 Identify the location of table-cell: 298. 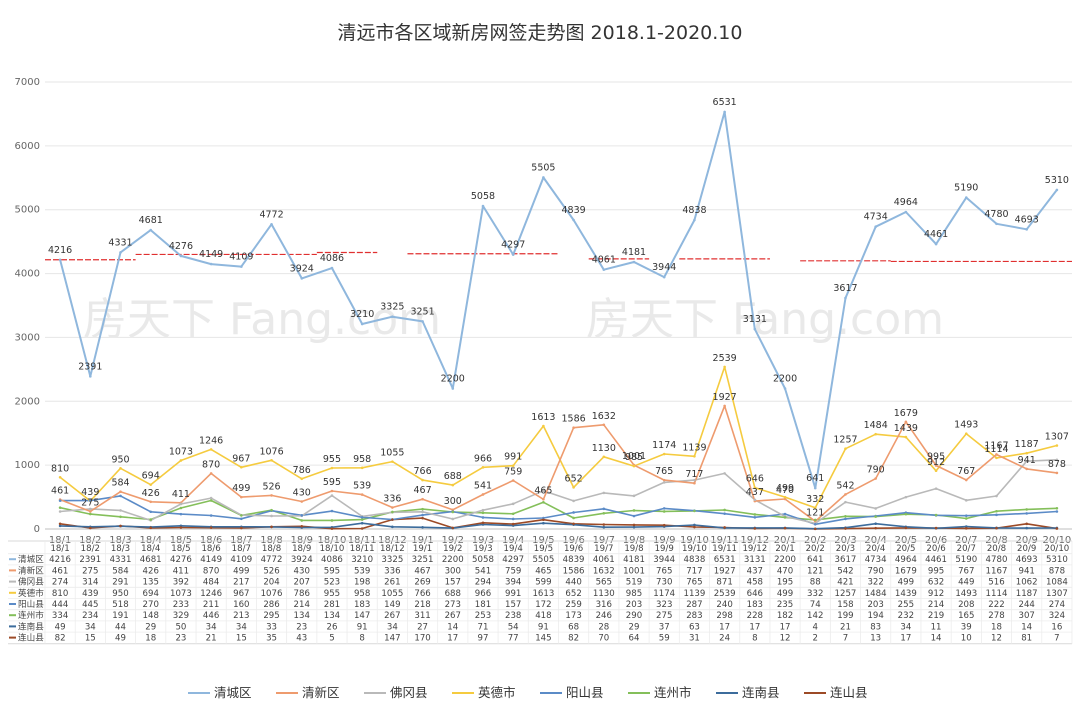
(724, 616).